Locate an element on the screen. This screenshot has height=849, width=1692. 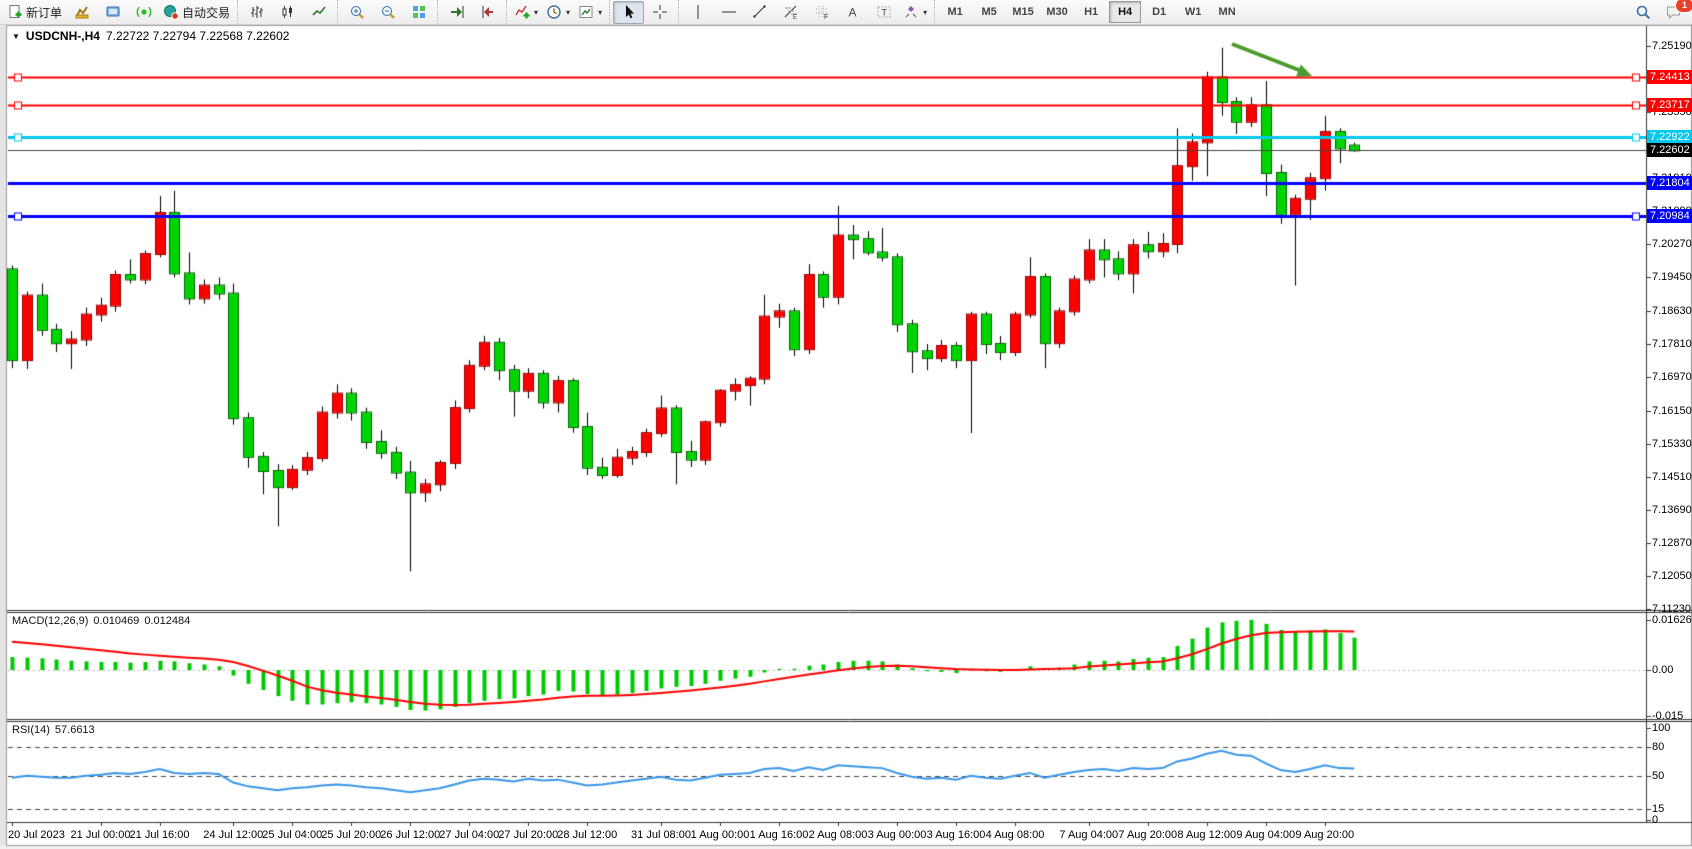
fibonacci-tool-button: E is located at coordinates (790, 12).